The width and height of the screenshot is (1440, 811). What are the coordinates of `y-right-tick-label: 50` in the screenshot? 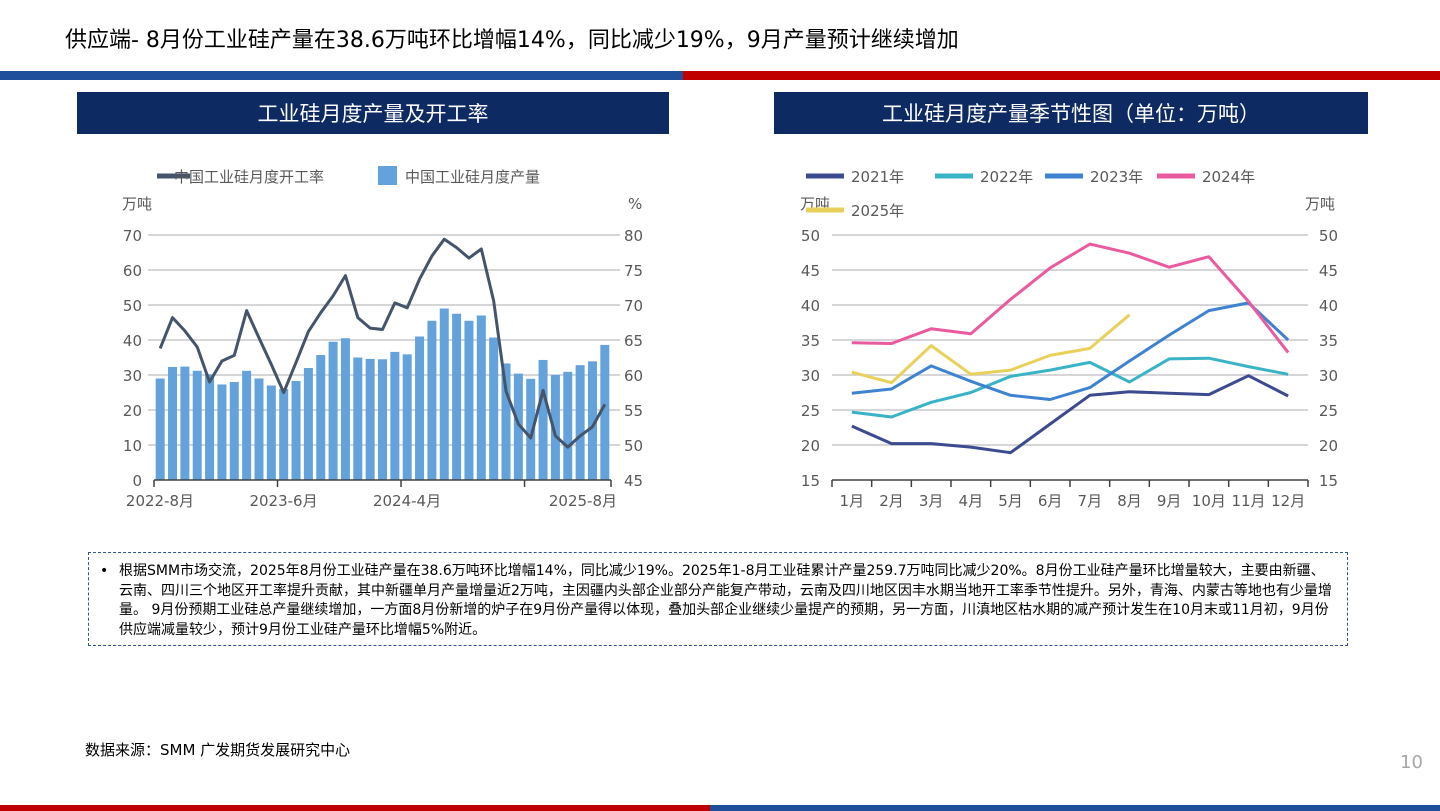 It's located at (1328, 236).